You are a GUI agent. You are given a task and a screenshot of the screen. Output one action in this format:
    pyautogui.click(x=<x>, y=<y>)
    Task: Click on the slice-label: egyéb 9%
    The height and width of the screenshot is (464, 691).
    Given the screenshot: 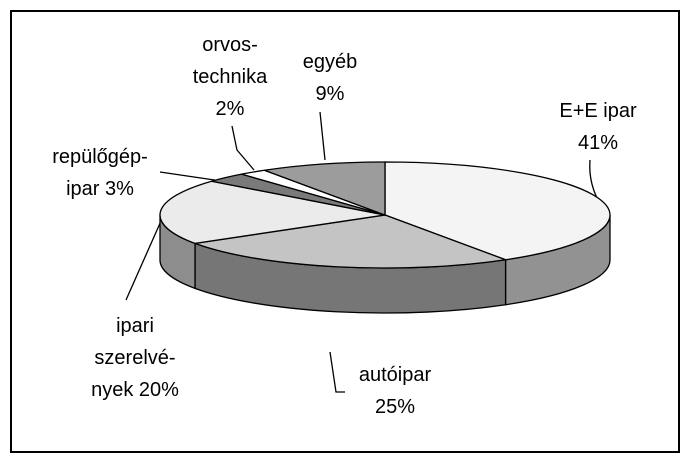 What is the action you would take?
    pyautogui.click(x=330, y=78)
    